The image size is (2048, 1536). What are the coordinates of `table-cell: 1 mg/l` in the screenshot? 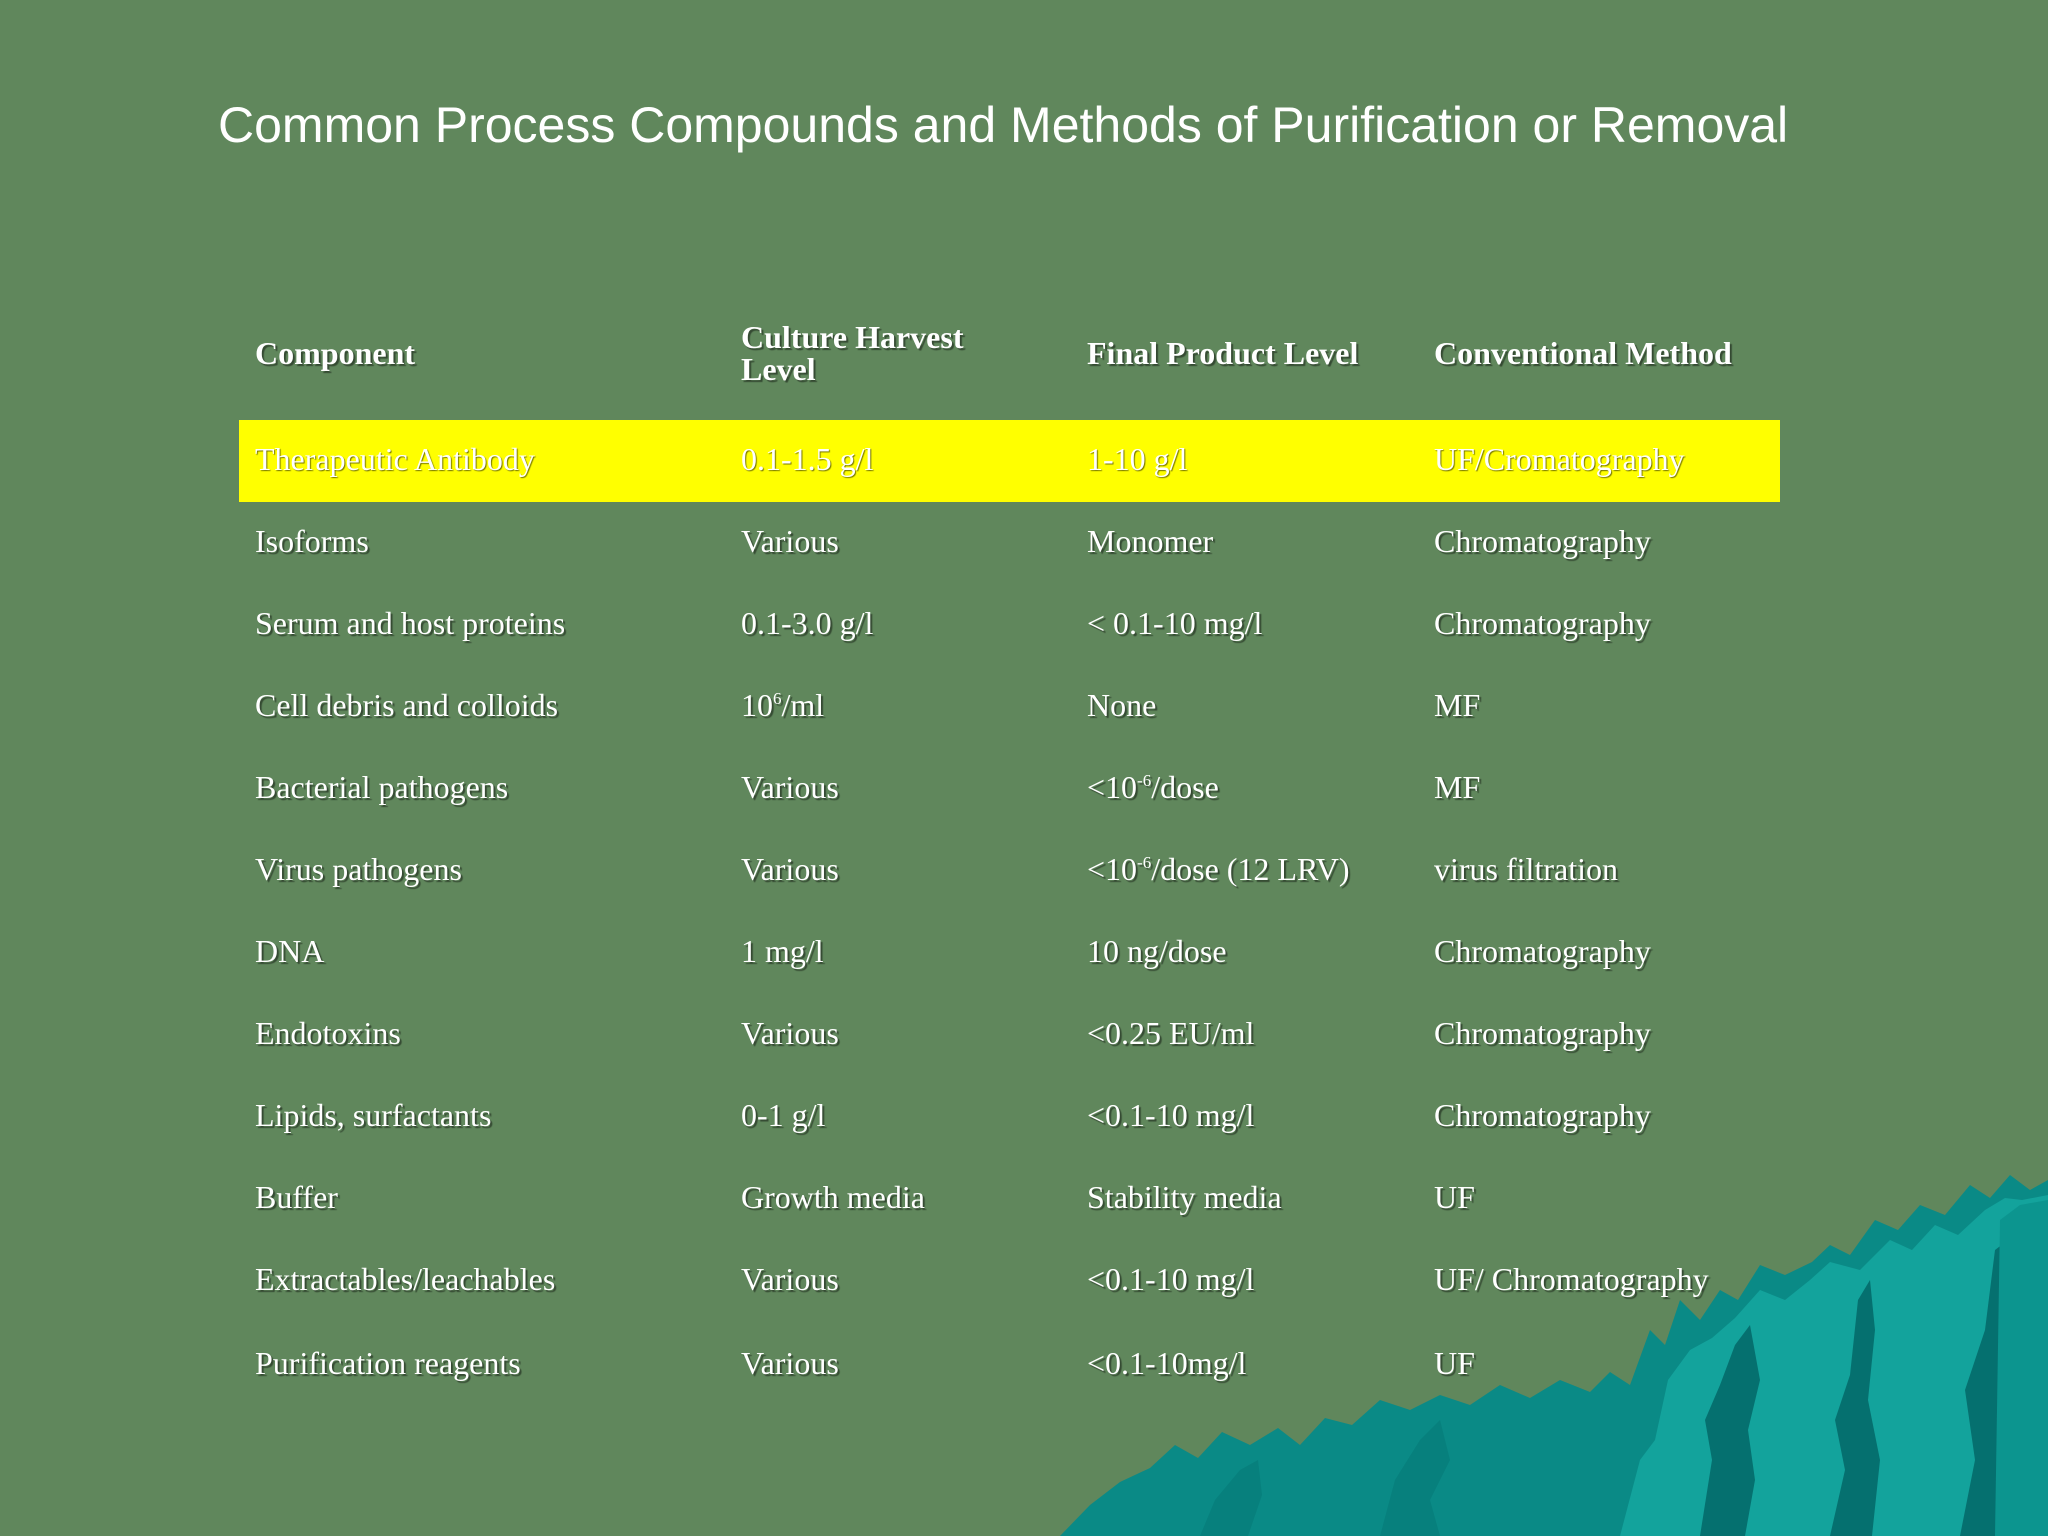 It's located at (782, 951).